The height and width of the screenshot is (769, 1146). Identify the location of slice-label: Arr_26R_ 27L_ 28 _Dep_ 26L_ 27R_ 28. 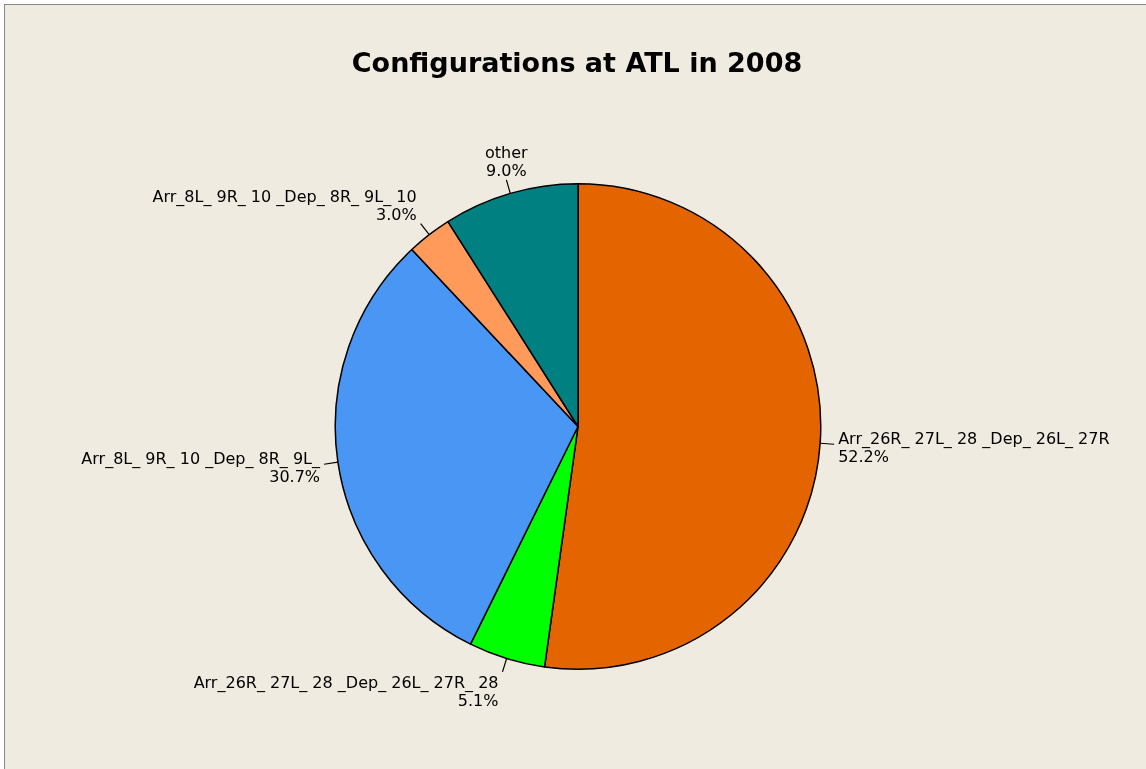
(346, 683).